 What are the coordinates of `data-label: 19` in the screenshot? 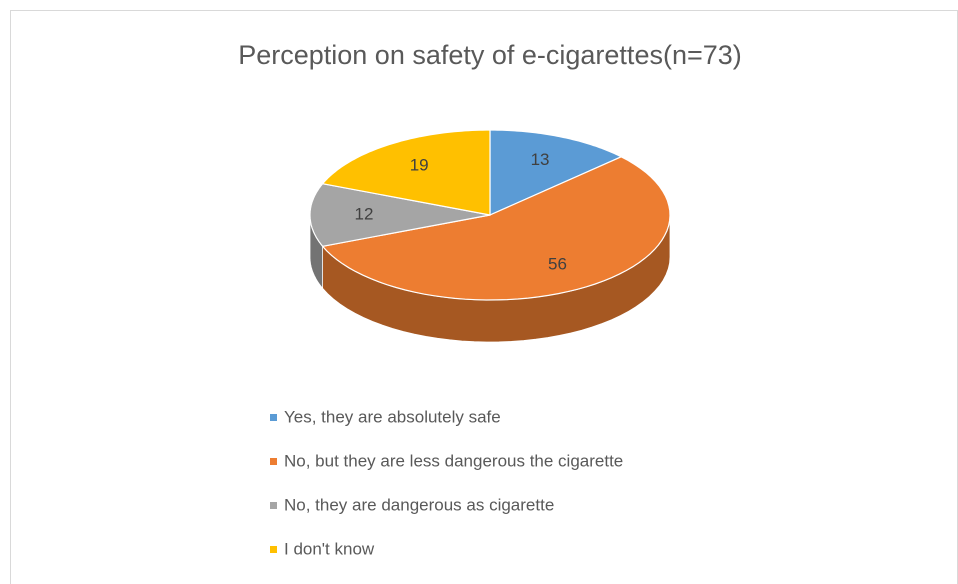 It's located at (419, 164).